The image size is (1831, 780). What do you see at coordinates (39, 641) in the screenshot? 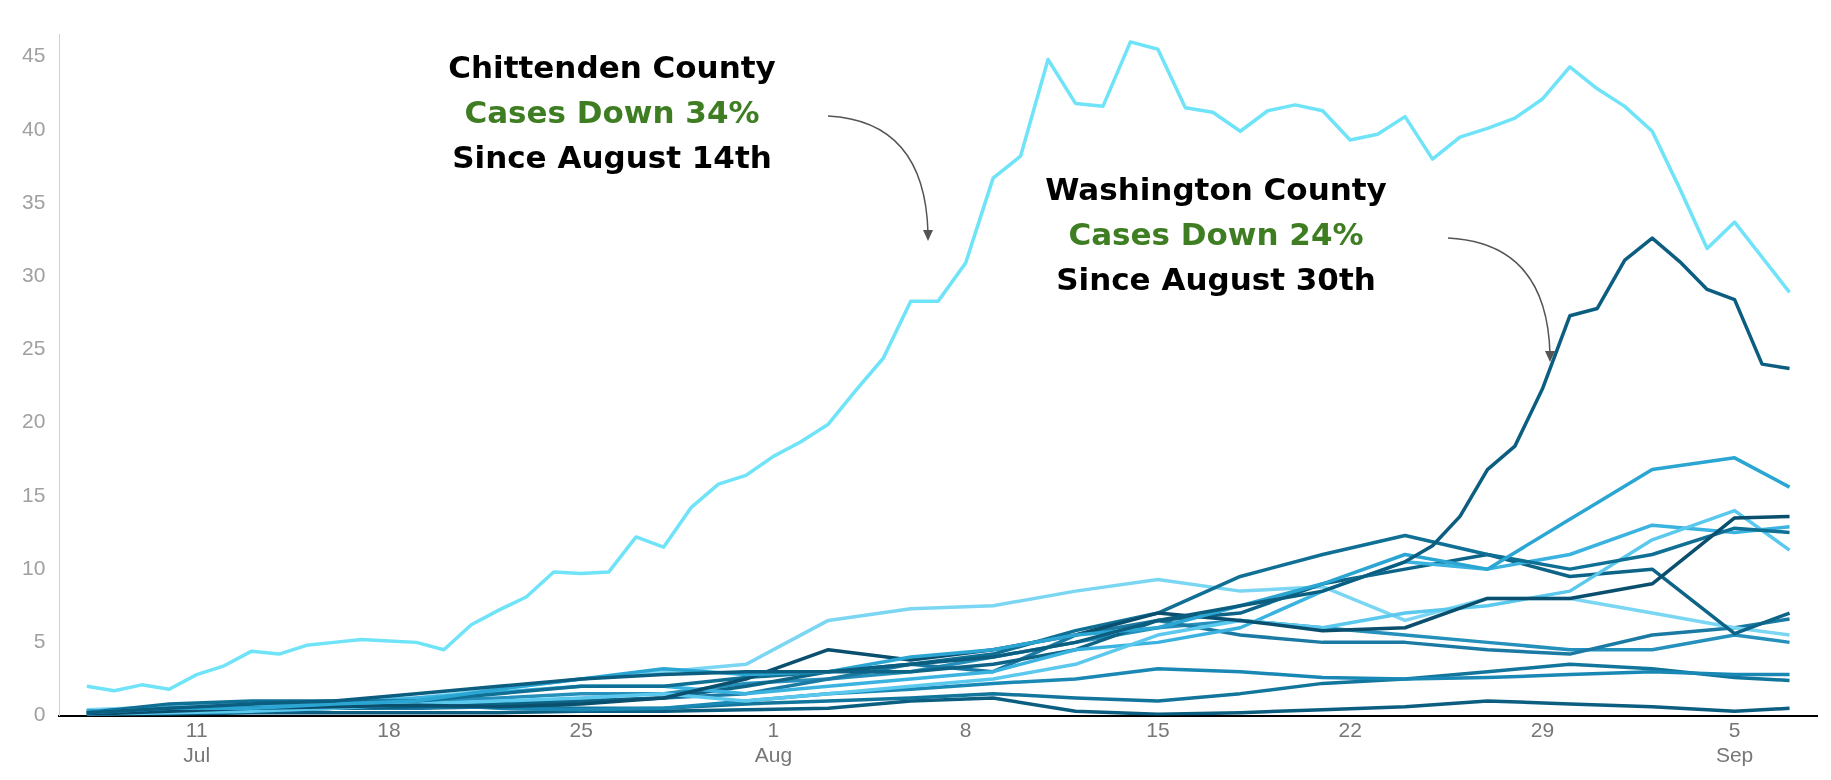
I see `y-tick-label: 5` at bounding box center [39, 641].